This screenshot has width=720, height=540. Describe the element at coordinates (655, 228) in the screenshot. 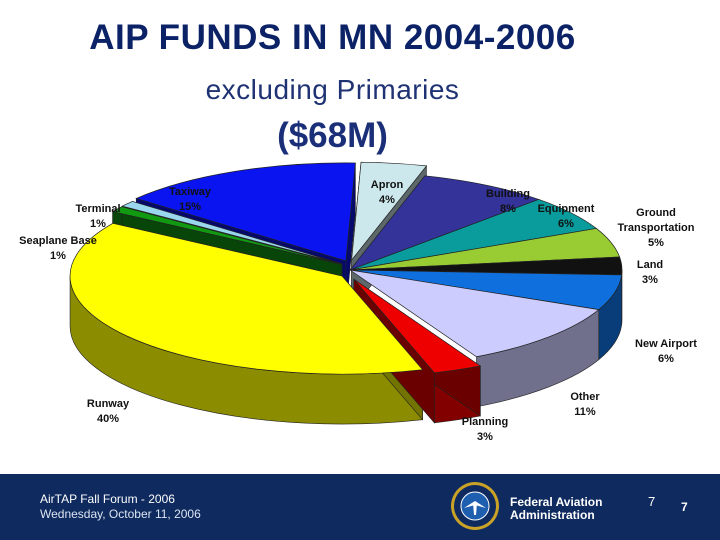

I see `pie-label-ground-transportation: Ground Transportation 5%` at that location.